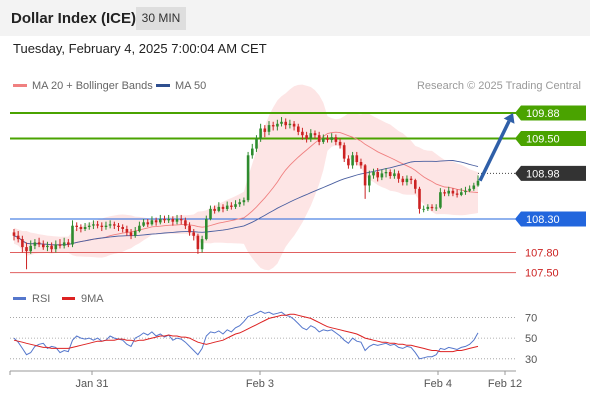  What do you see at coordinates (68, 298) in the screenshot?
I see `ma9-swatch` at bounding box center [68, 298].